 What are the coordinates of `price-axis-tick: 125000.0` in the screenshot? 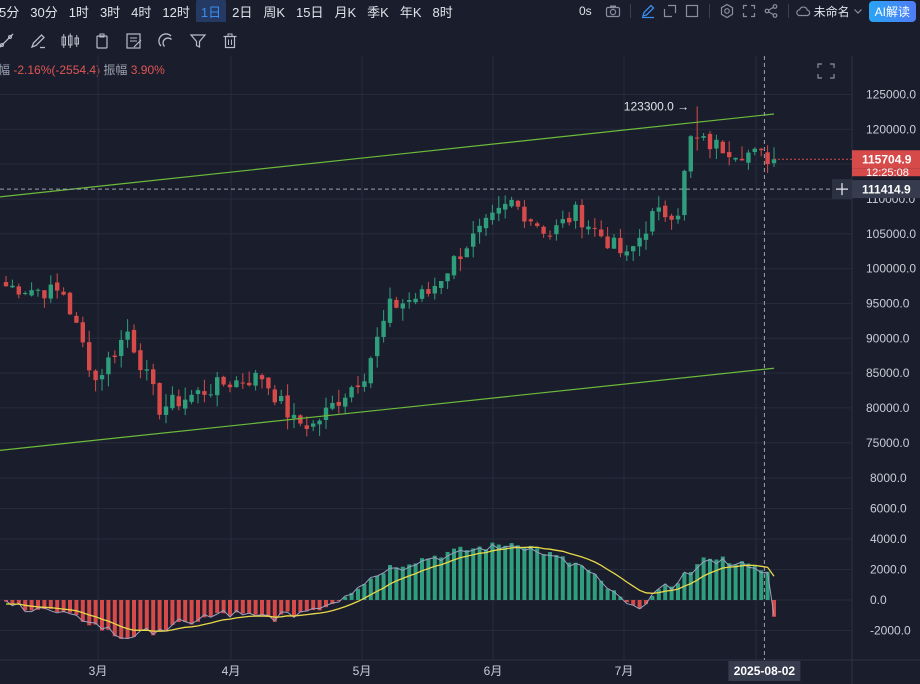 It's located at (891, 95).